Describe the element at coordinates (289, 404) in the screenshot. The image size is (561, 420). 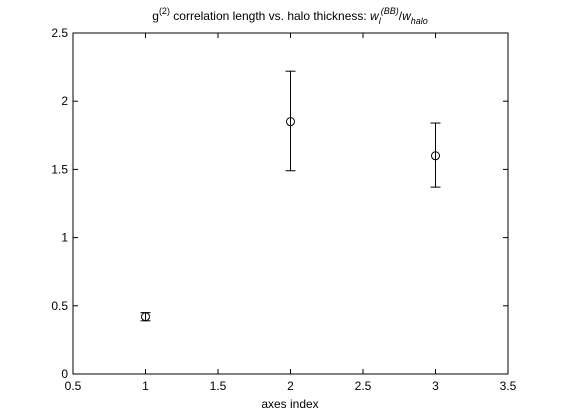
I see `x-axis-label: axes index` at that location.